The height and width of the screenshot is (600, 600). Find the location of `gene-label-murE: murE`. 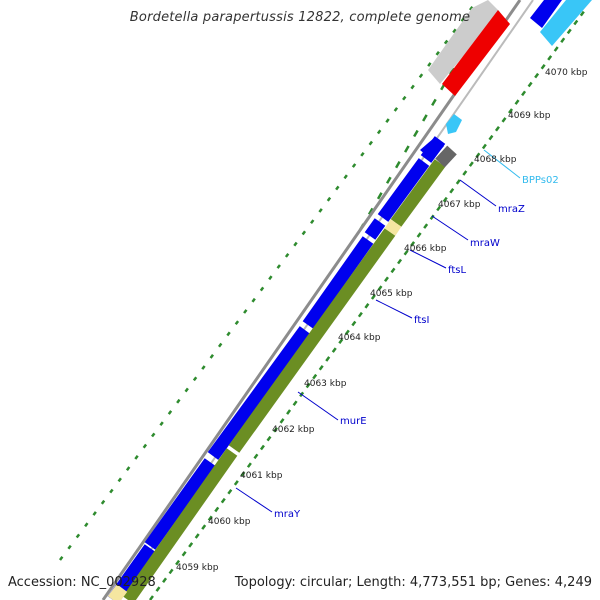

gene-label-murE: murE is located at coordinates (353, 421).